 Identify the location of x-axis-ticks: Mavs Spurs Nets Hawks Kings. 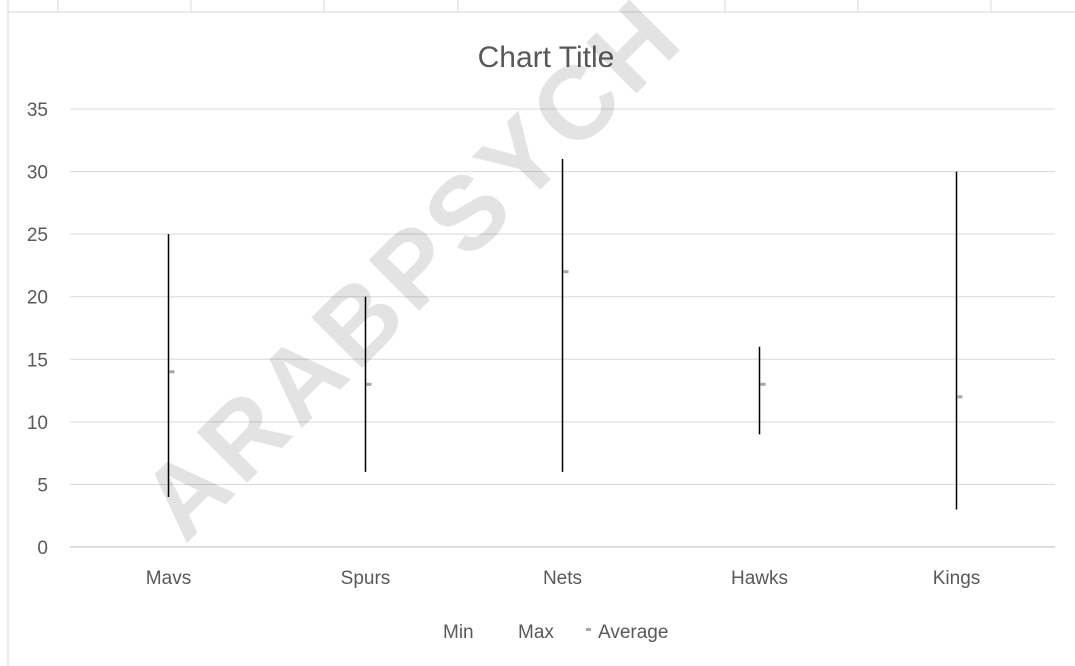
(563, 578).